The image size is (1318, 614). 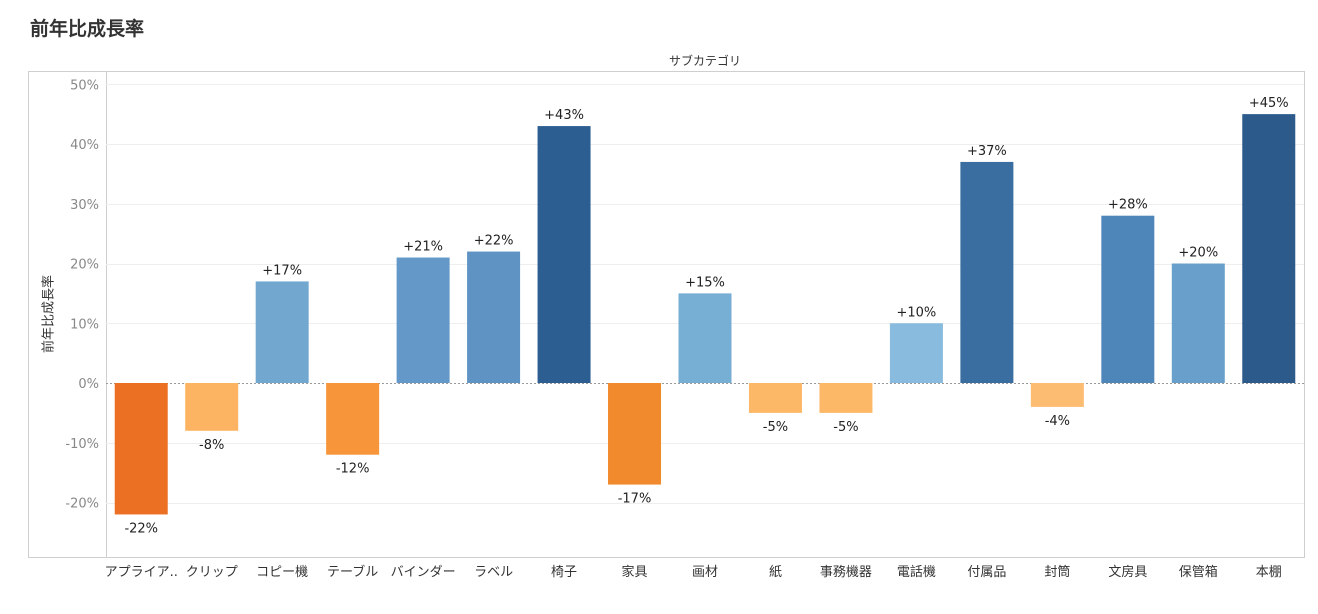 I want to click on data-label: -4%, so click(x=1057, y=421).